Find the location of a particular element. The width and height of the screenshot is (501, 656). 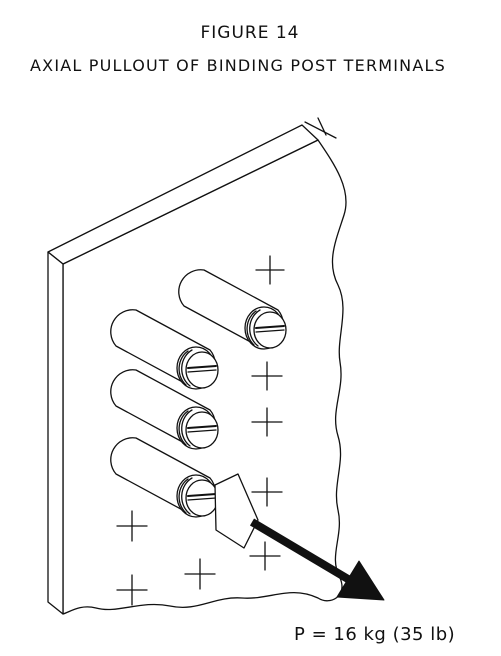

figure-number: FIGURE 14 is located at coordinates (250, 33).